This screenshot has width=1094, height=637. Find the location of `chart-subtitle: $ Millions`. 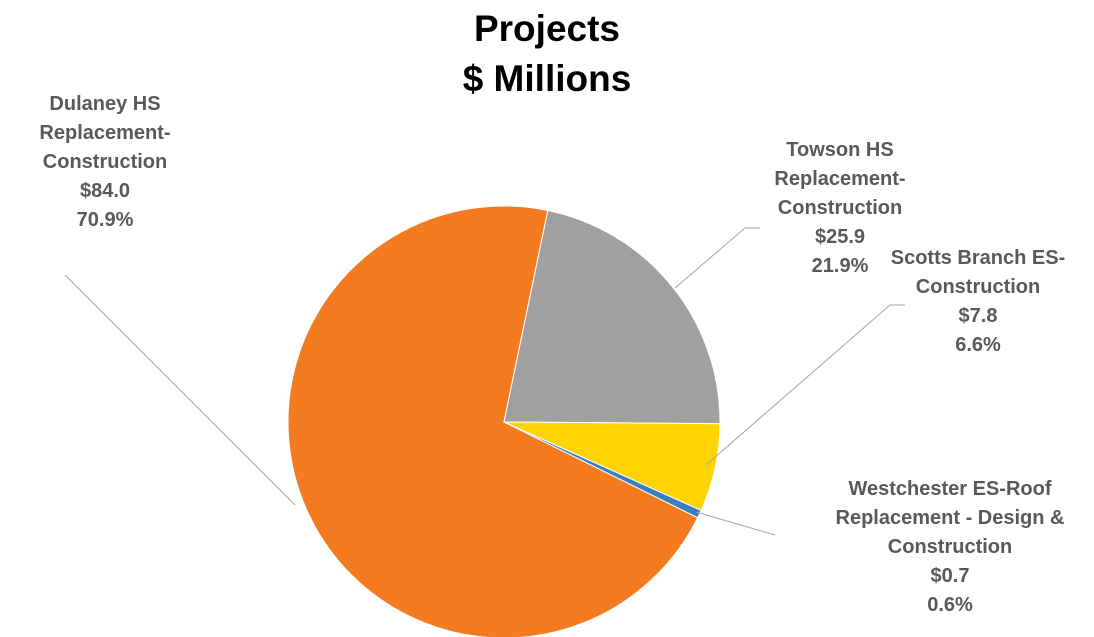

chart-subtitle: $ Millions is located at coordinates (547, 78).